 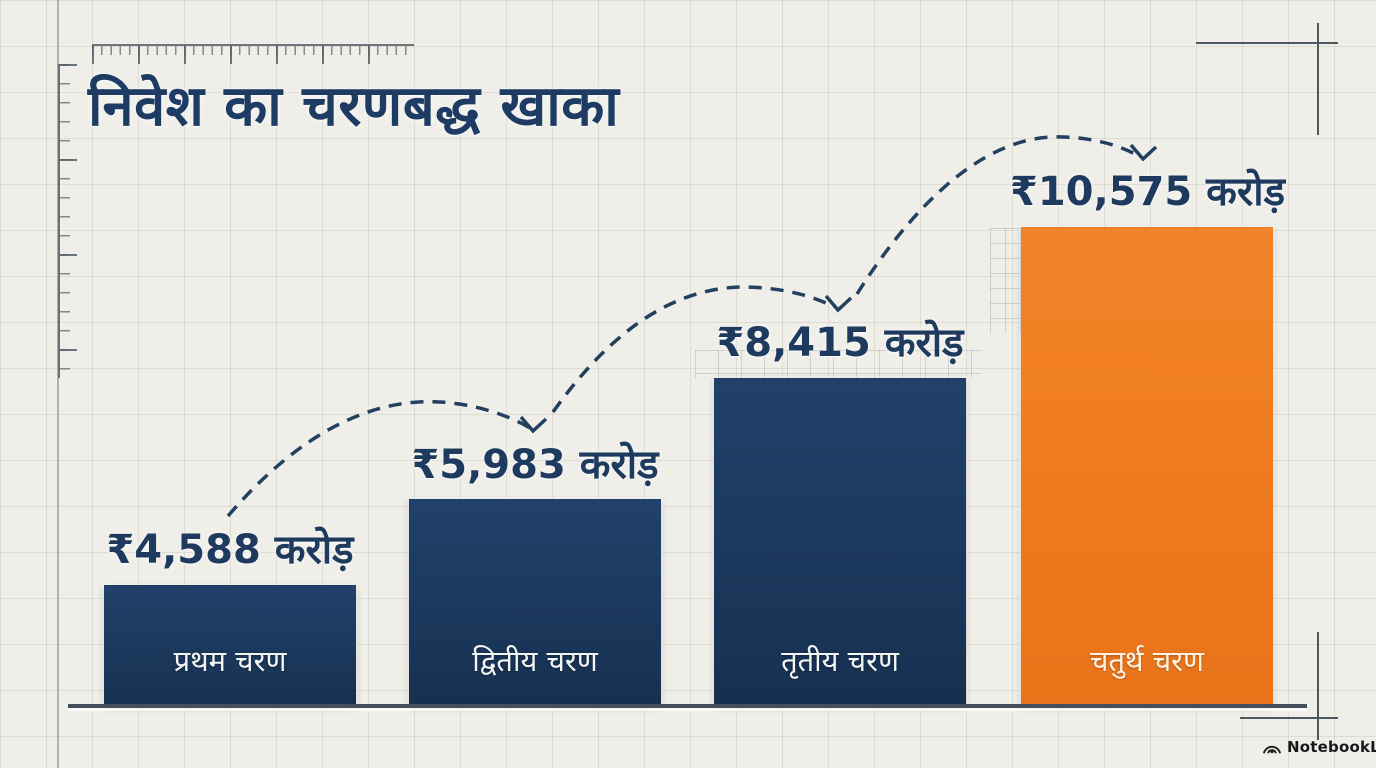 I want to click on watermark: NotebookLM, so click(x=1319, y=747).